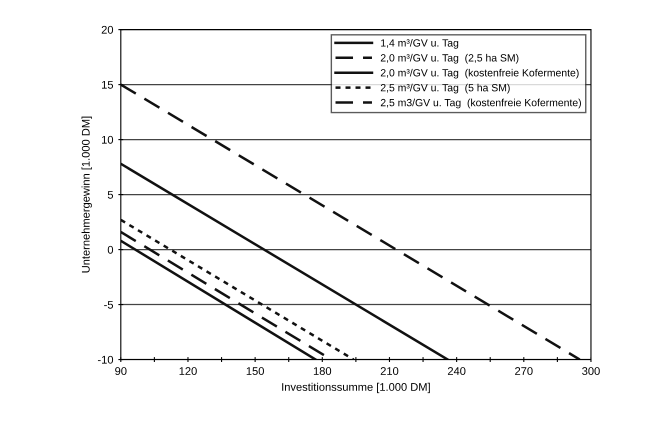 This screenshot has height=423, width=653. I want to click on legend-label: 2,5 m3/GV u. Tag (kostenfreie Kofermente), so click(480, 103).